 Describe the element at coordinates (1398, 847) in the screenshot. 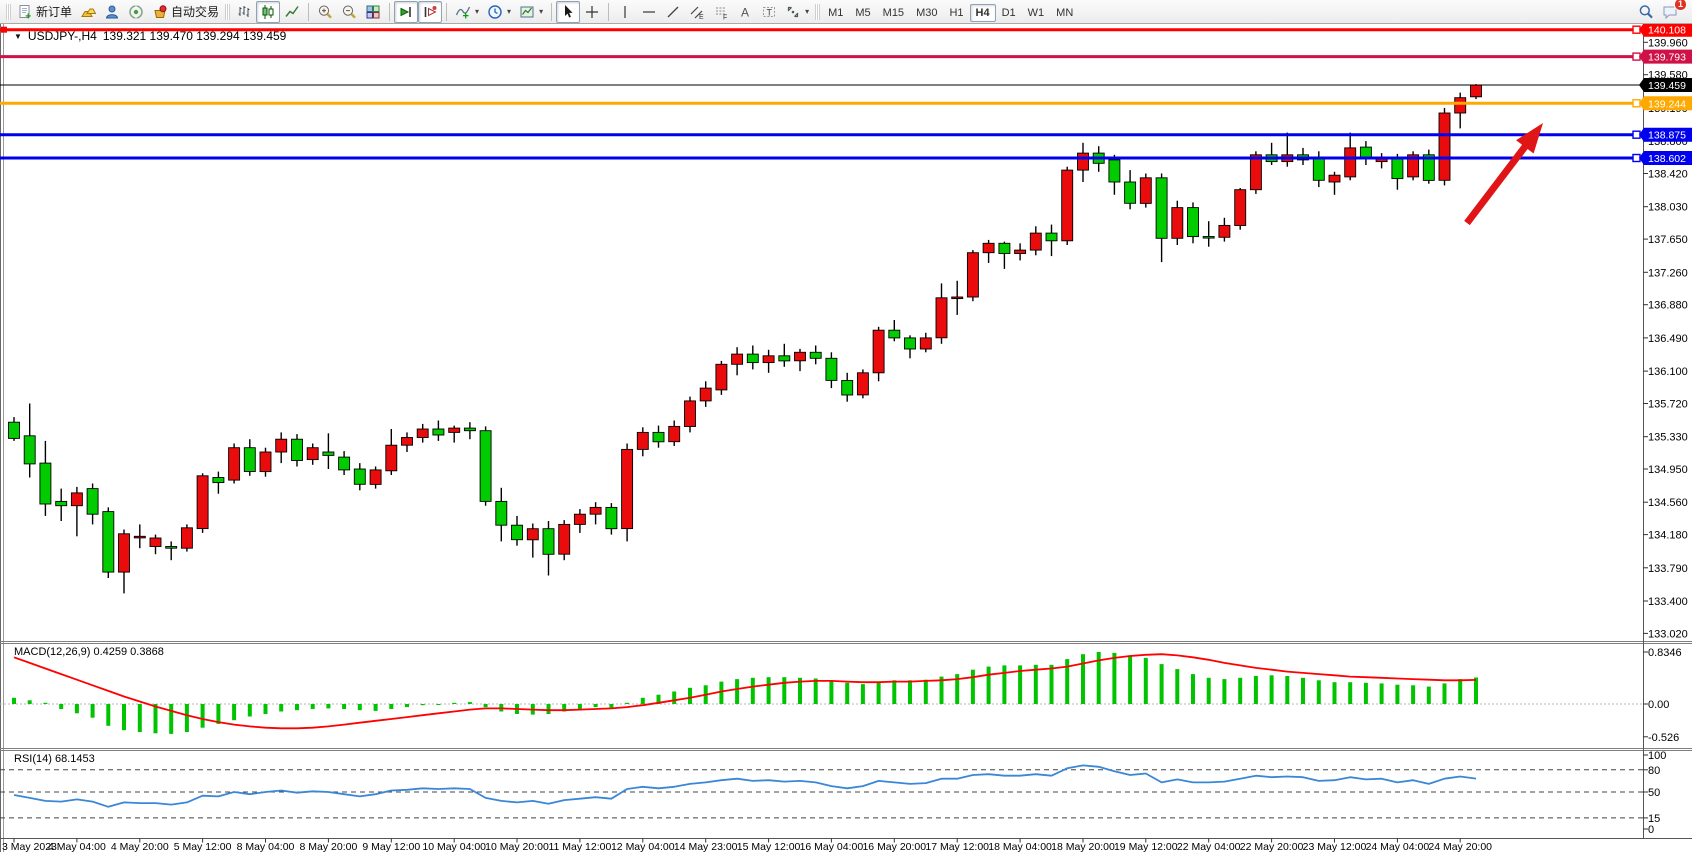

I see `svg-text: 24 May 04:00` at that location.